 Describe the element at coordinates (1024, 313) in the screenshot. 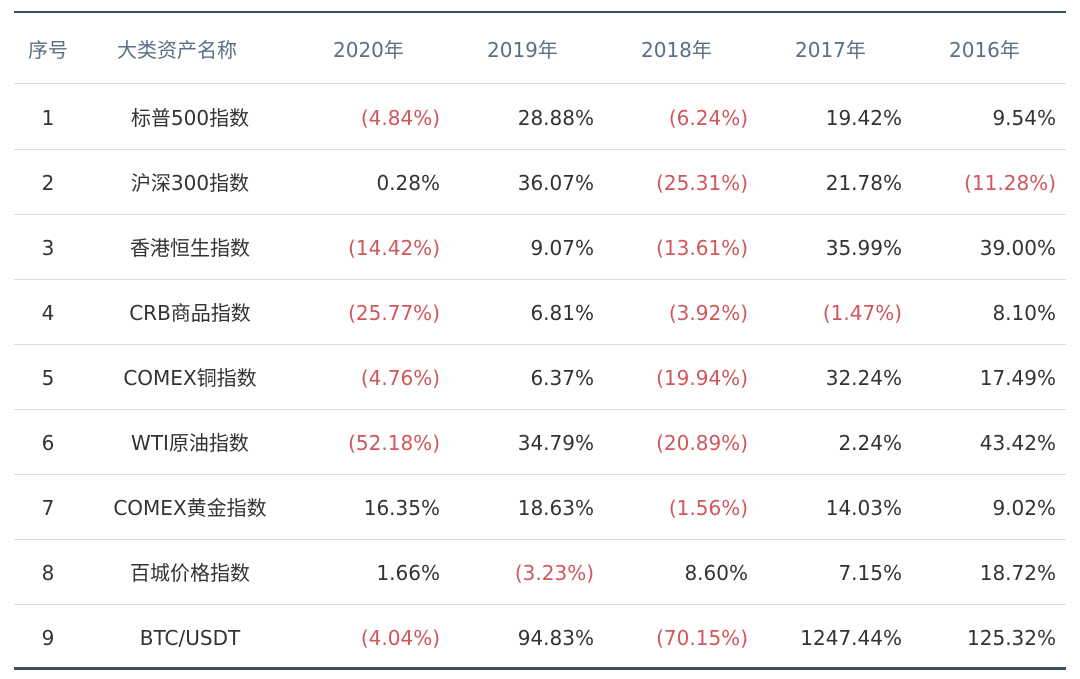

I see `return-value: 8.10%` at that location.